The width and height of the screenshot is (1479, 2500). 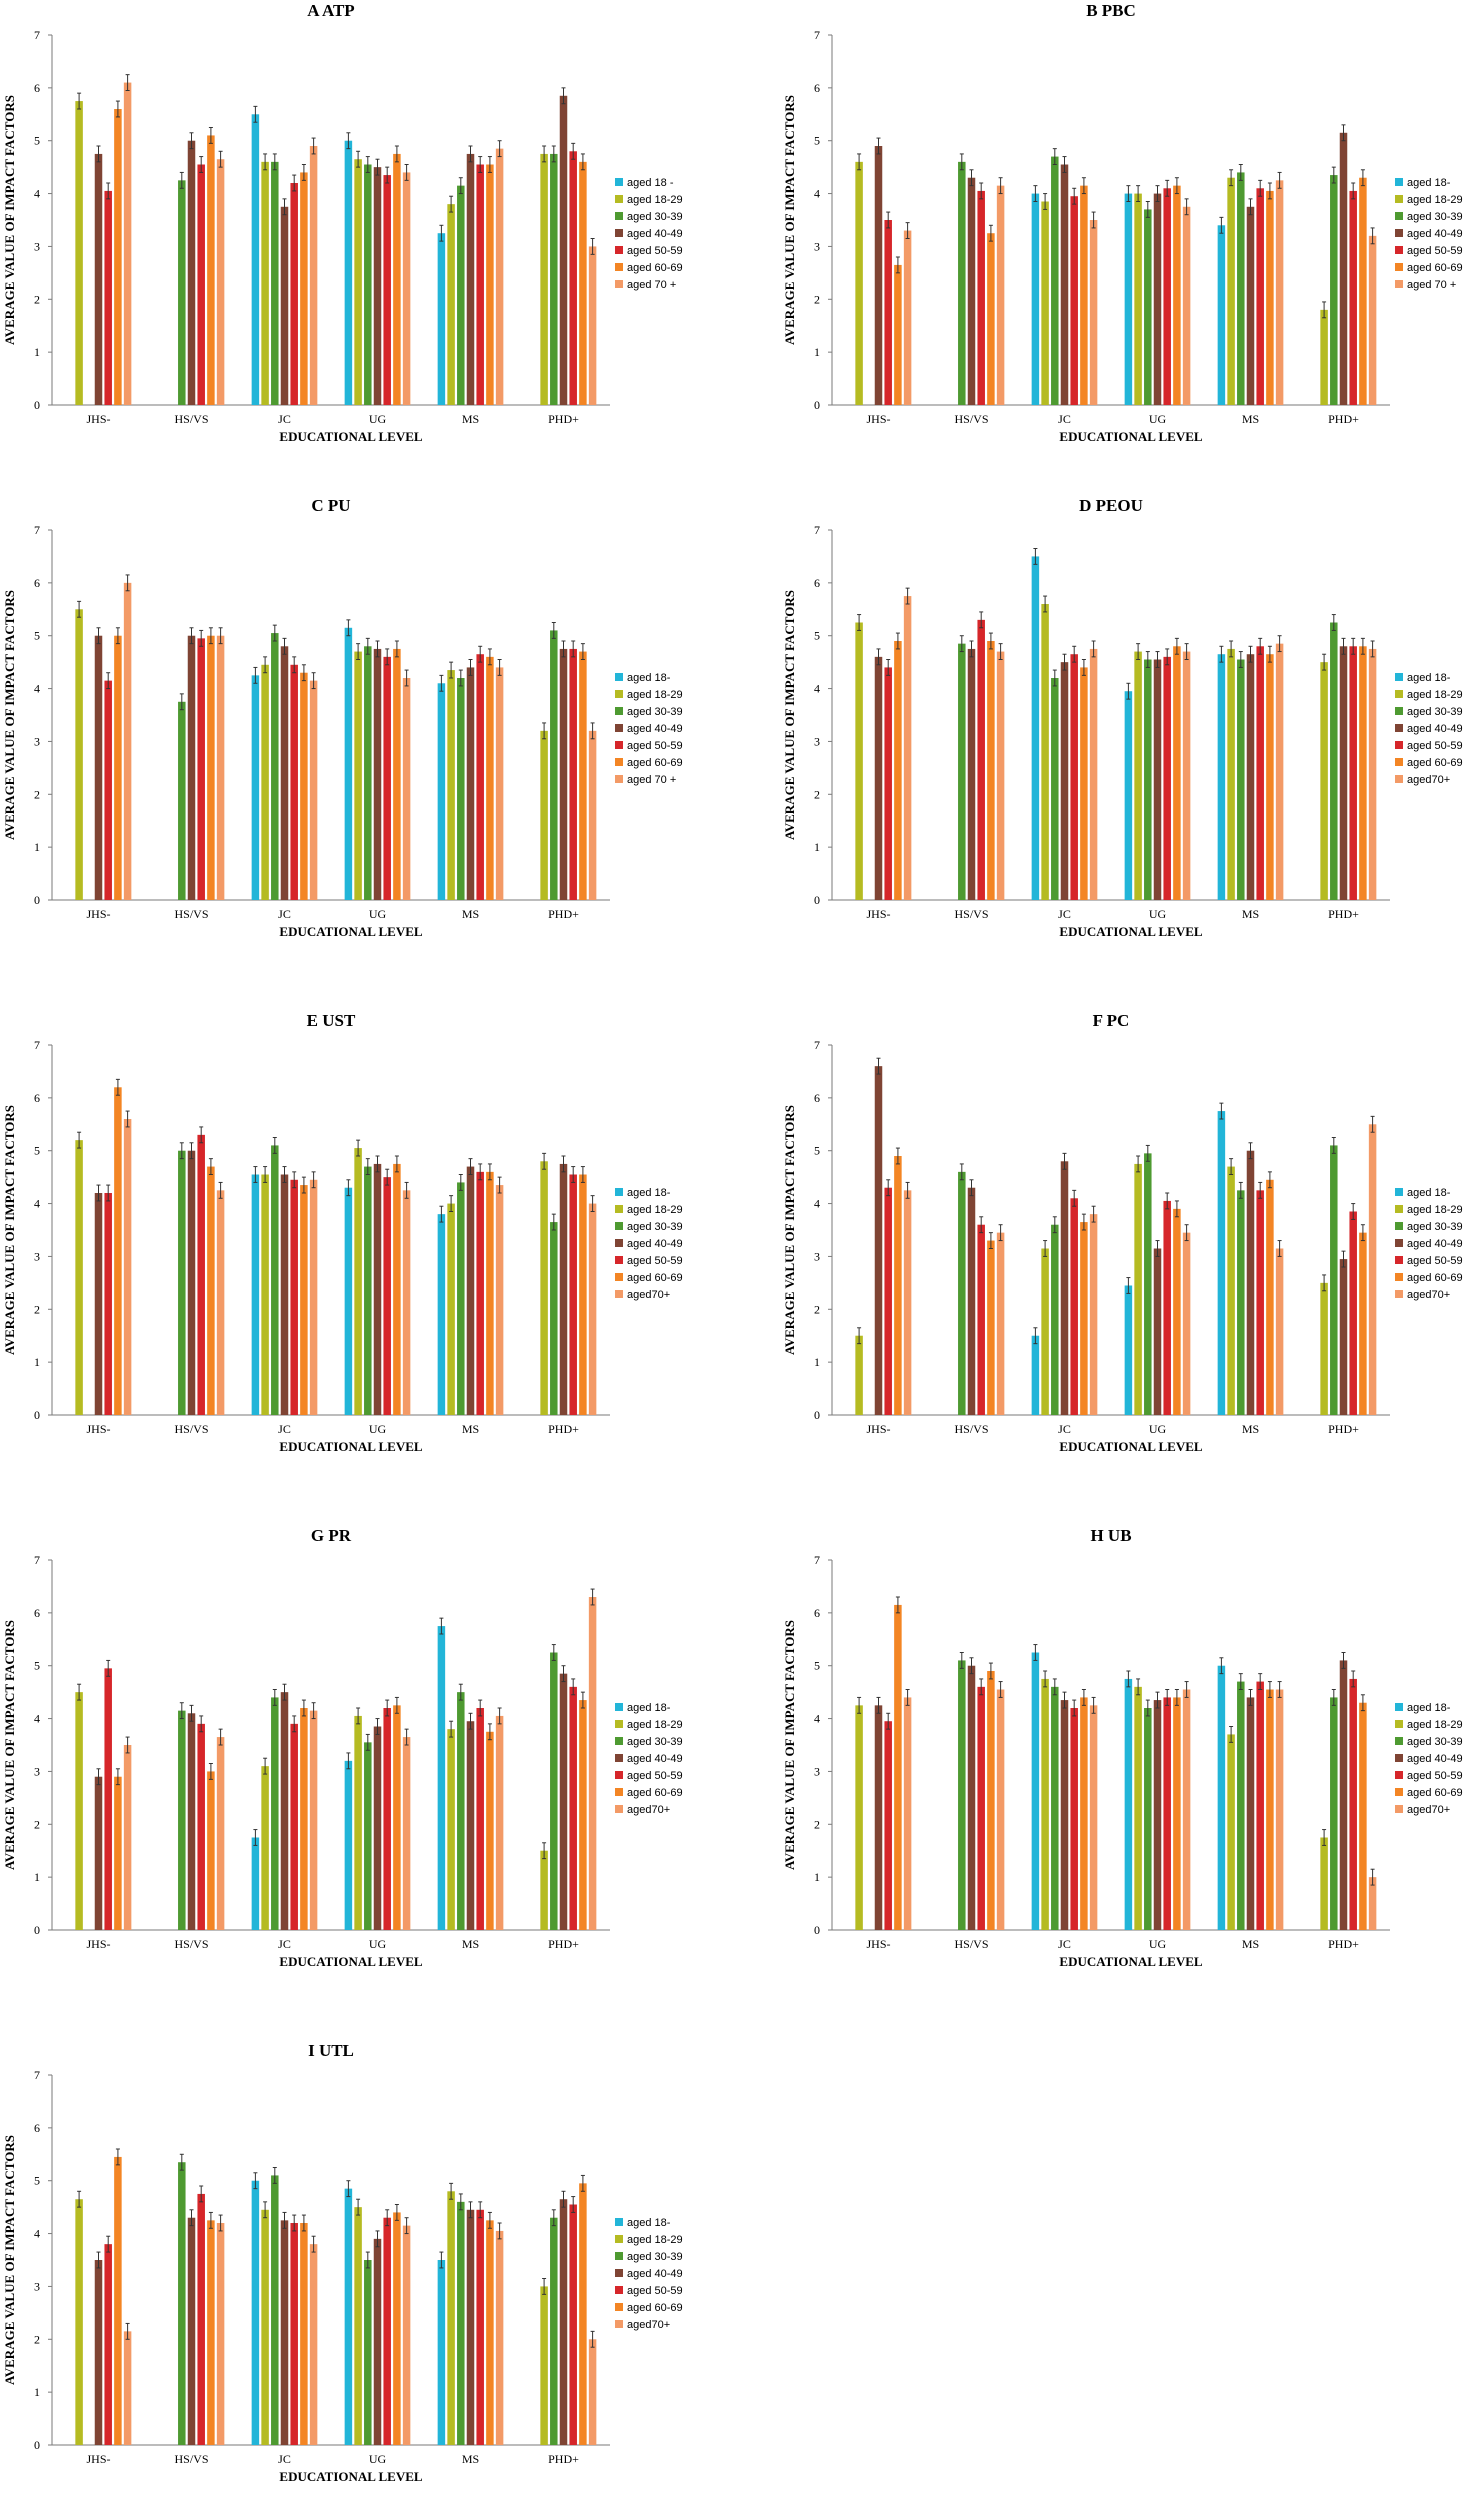 What do you see at coordinates (1435, 217) in the screenshot?
I see `legend-item: aged 30-39` at bounding box center [1435, 217].